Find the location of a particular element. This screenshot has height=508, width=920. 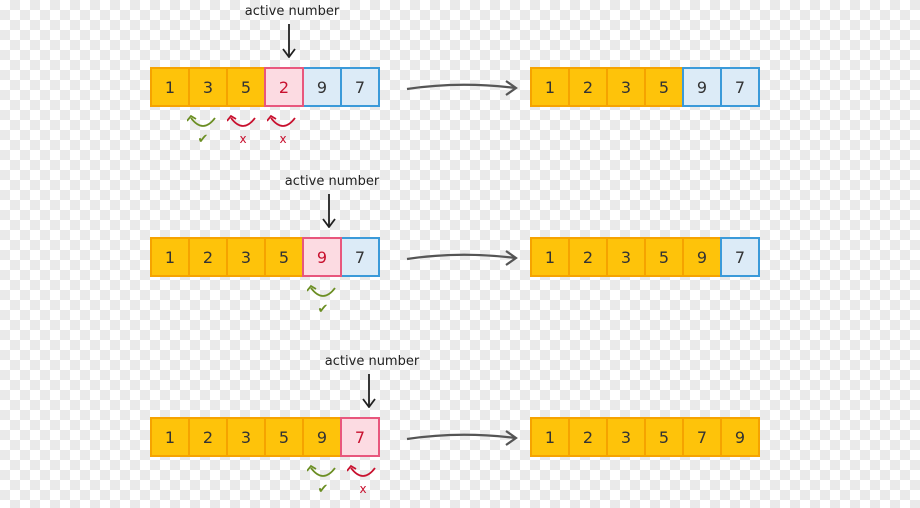

active-cell: 9 is located at coordinates (322, 257).